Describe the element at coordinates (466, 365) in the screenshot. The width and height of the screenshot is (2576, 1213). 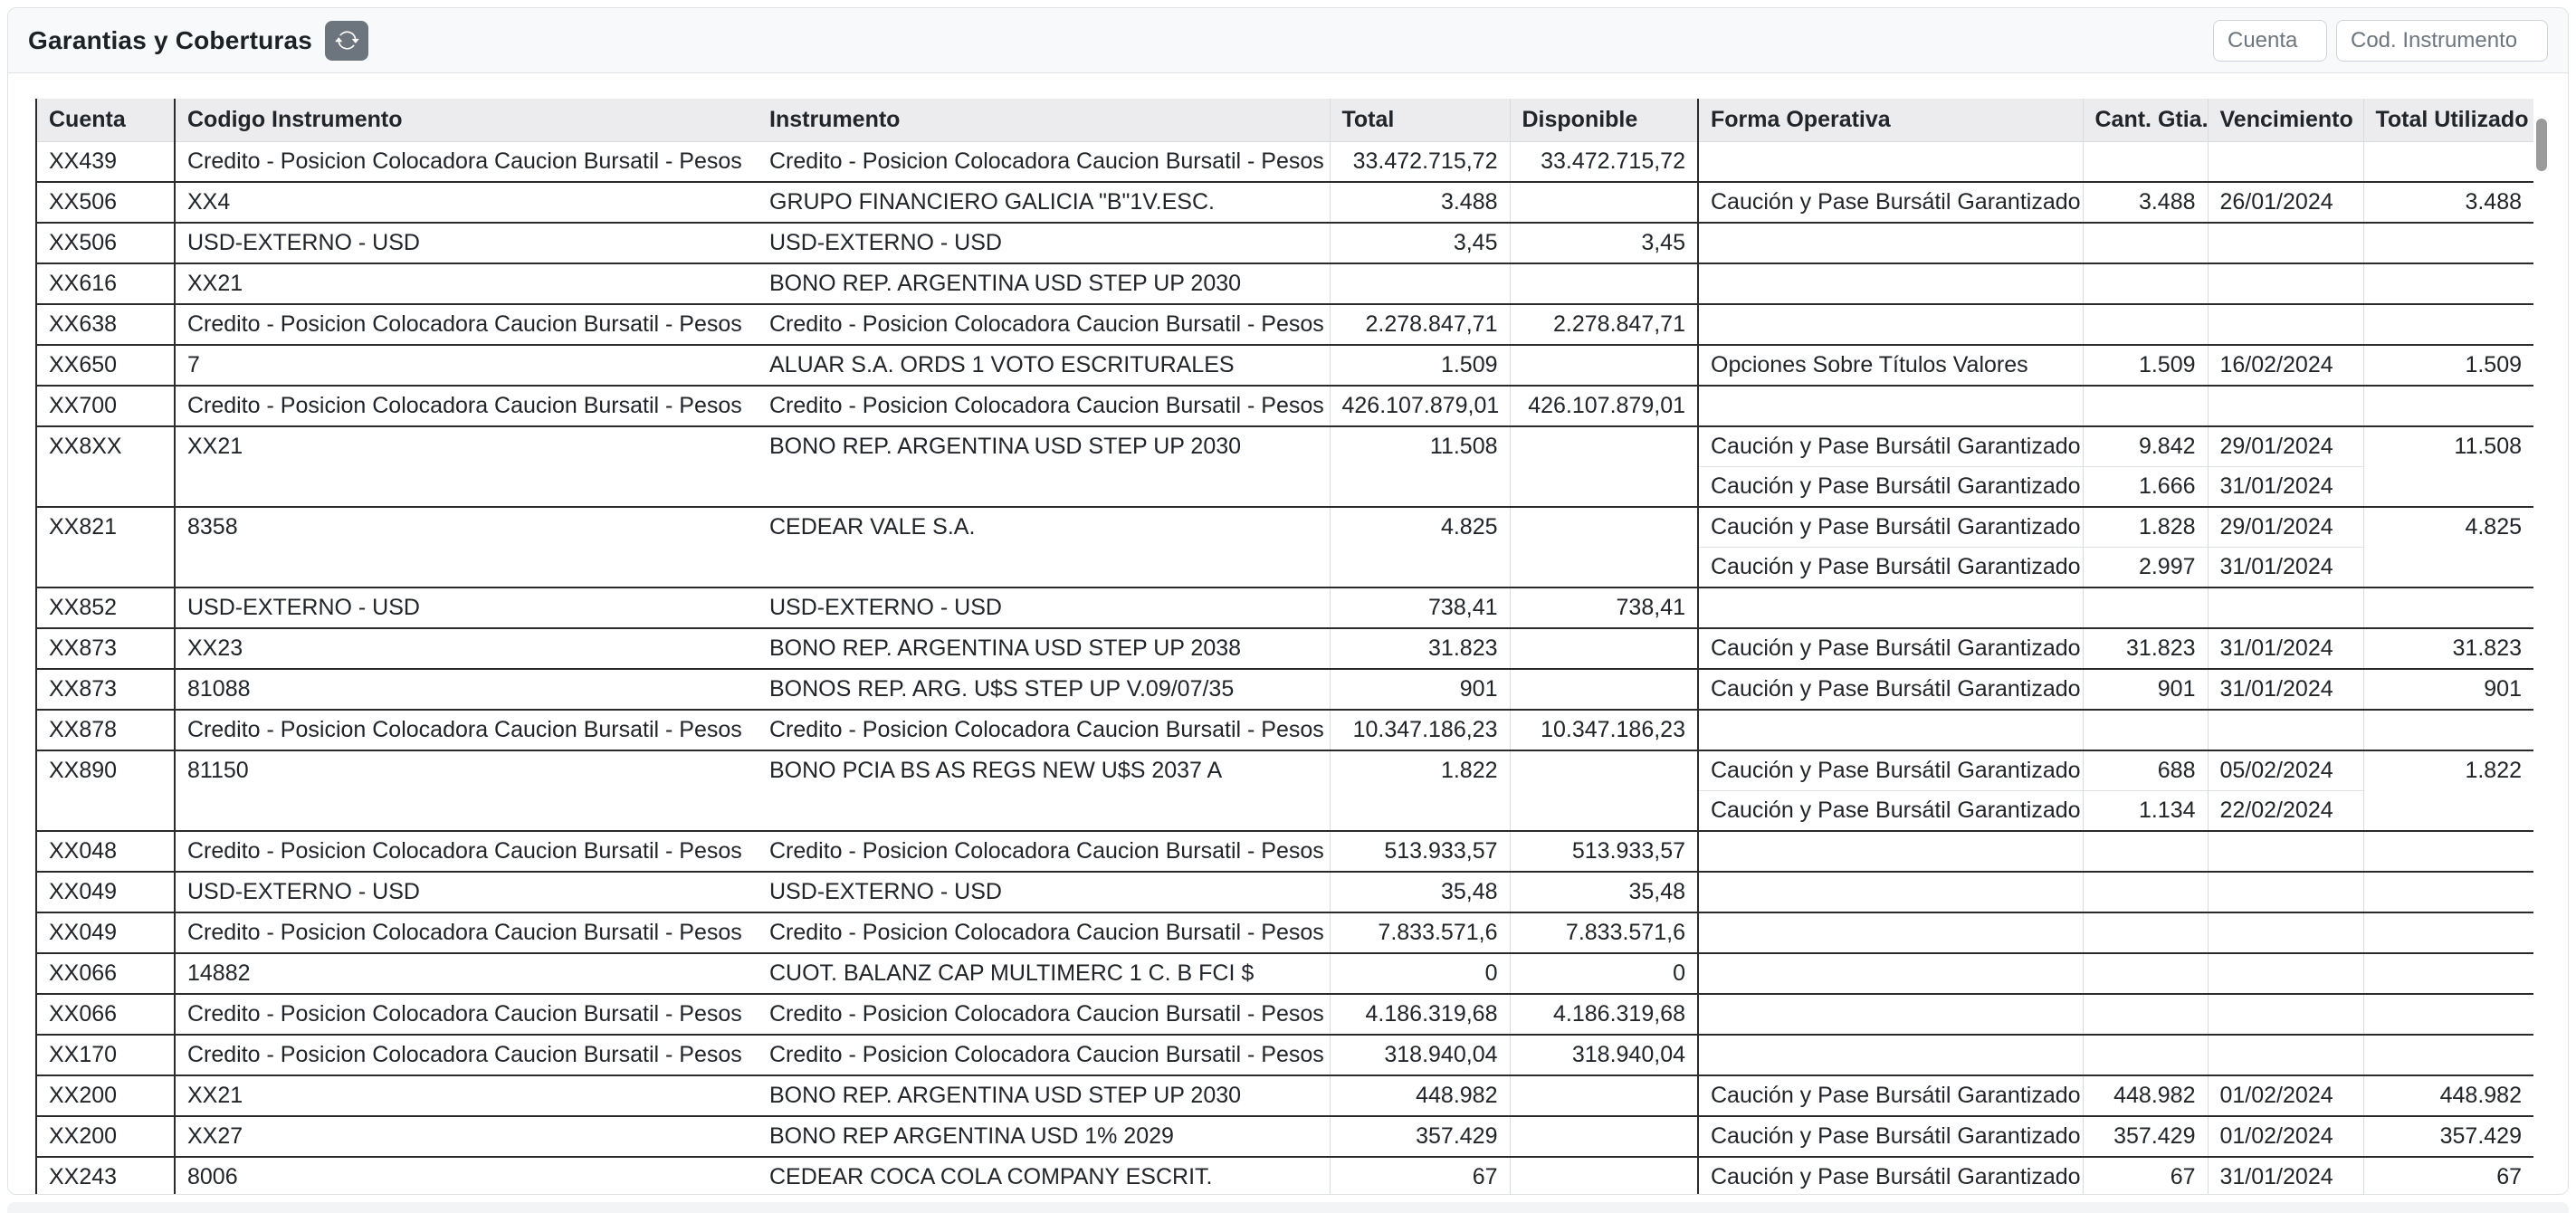
I see `cell-codigo-instrumento: 7` at that location.